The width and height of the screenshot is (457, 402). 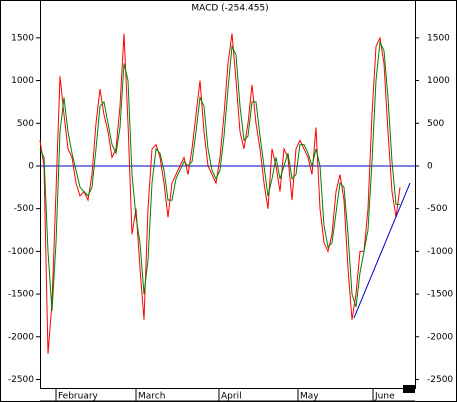 What do you see at coordinates (24, 209) in the screenshot?
I see `y-tick-label-left: -500` at bounding box center [24, 209].